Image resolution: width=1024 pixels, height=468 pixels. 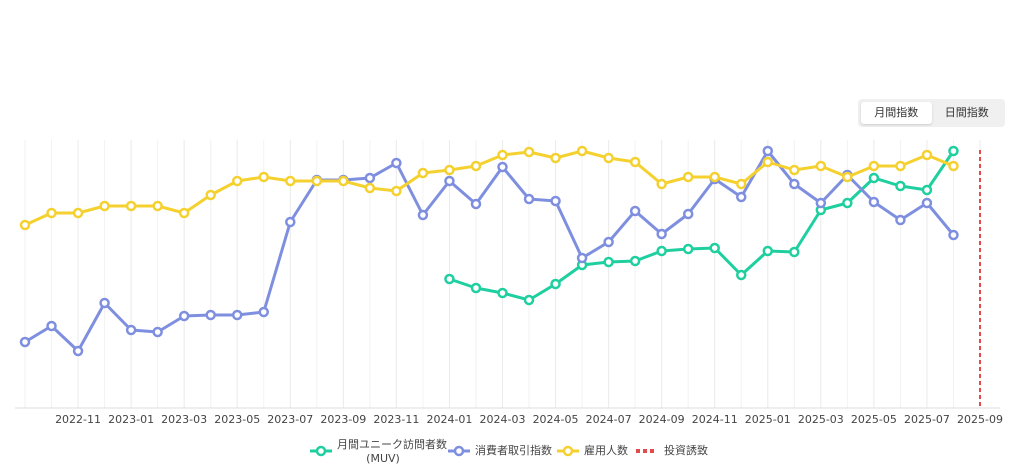 What do you see at coordinates (131, 419) in the screenshot?
I see `x-tick-label: 2023-01` at bounding box center [131, 419].